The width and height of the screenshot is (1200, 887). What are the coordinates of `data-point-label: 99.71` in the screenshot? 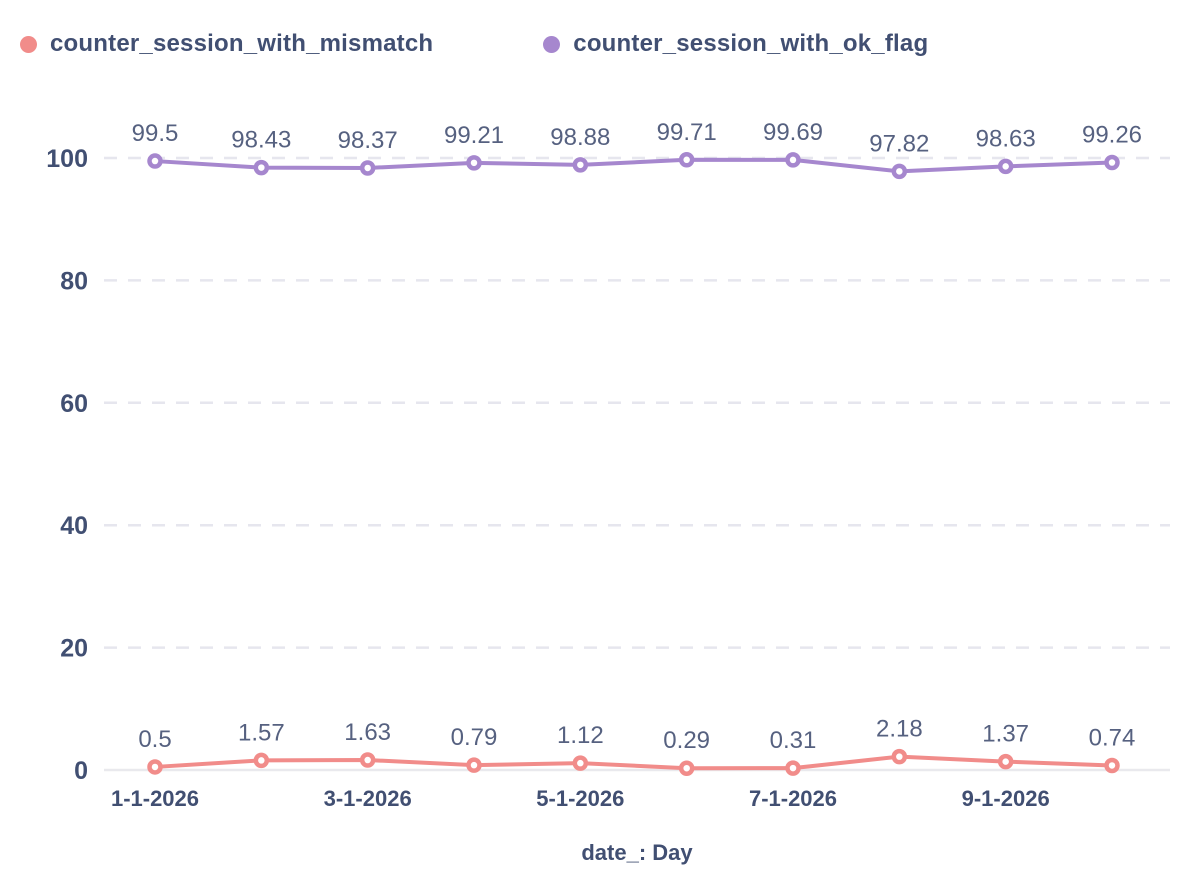 It's located at (687, 132).